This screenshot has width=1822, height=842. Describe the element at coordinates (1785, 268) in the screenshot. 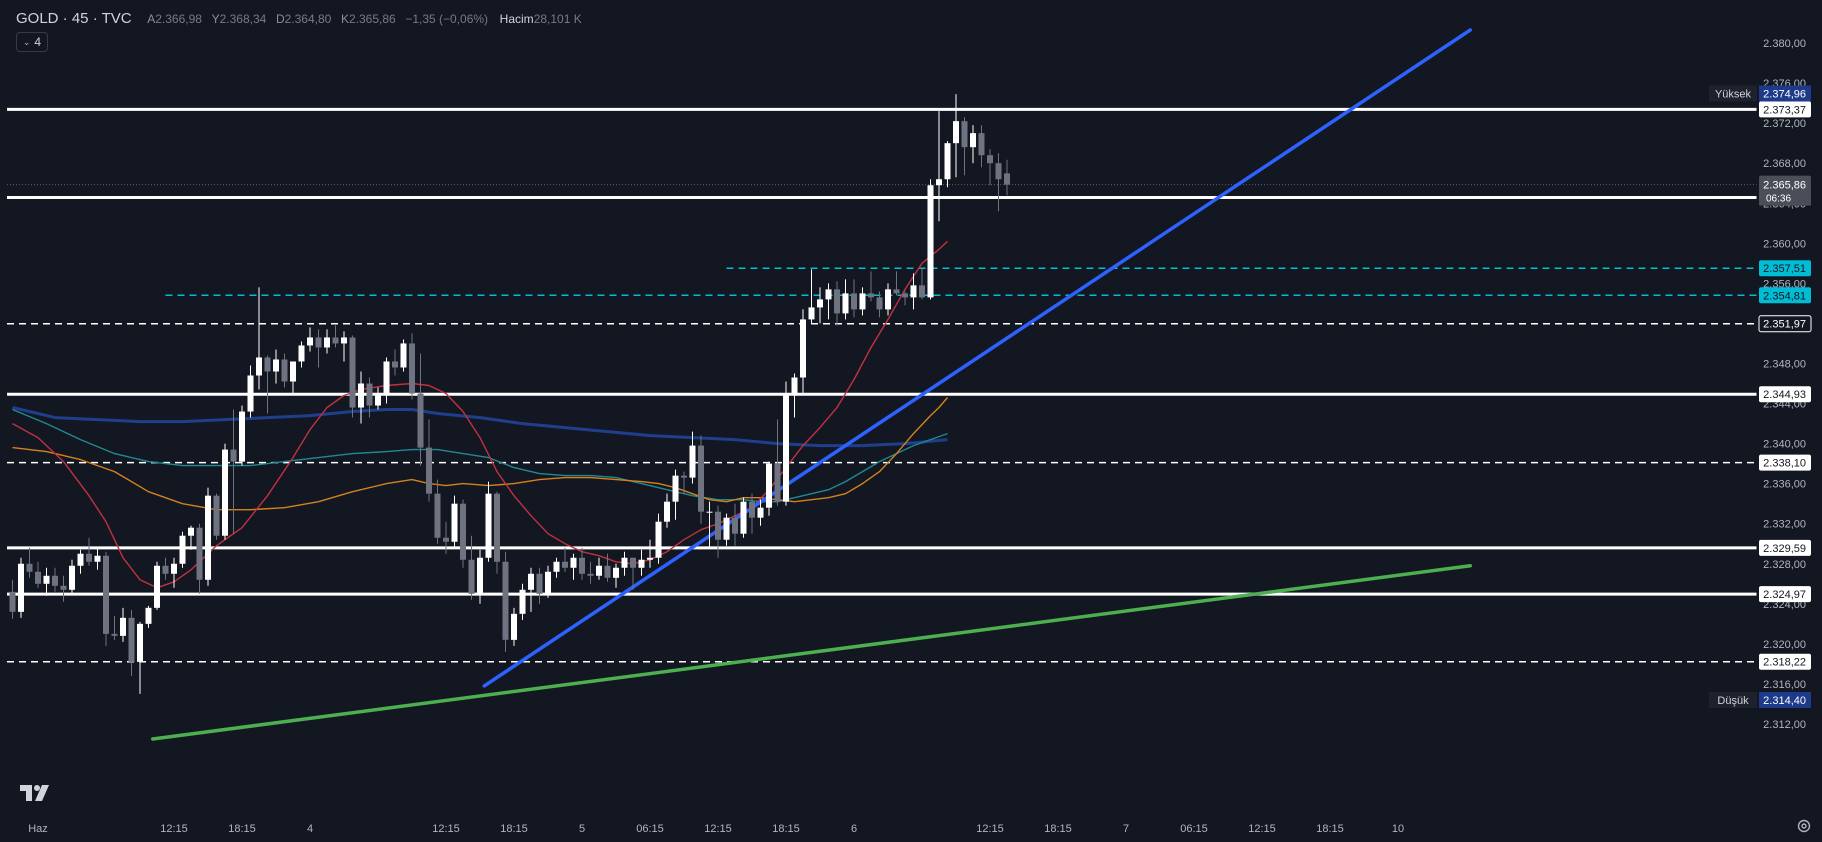

I see `level-price-label: 2.357,51` at that location.